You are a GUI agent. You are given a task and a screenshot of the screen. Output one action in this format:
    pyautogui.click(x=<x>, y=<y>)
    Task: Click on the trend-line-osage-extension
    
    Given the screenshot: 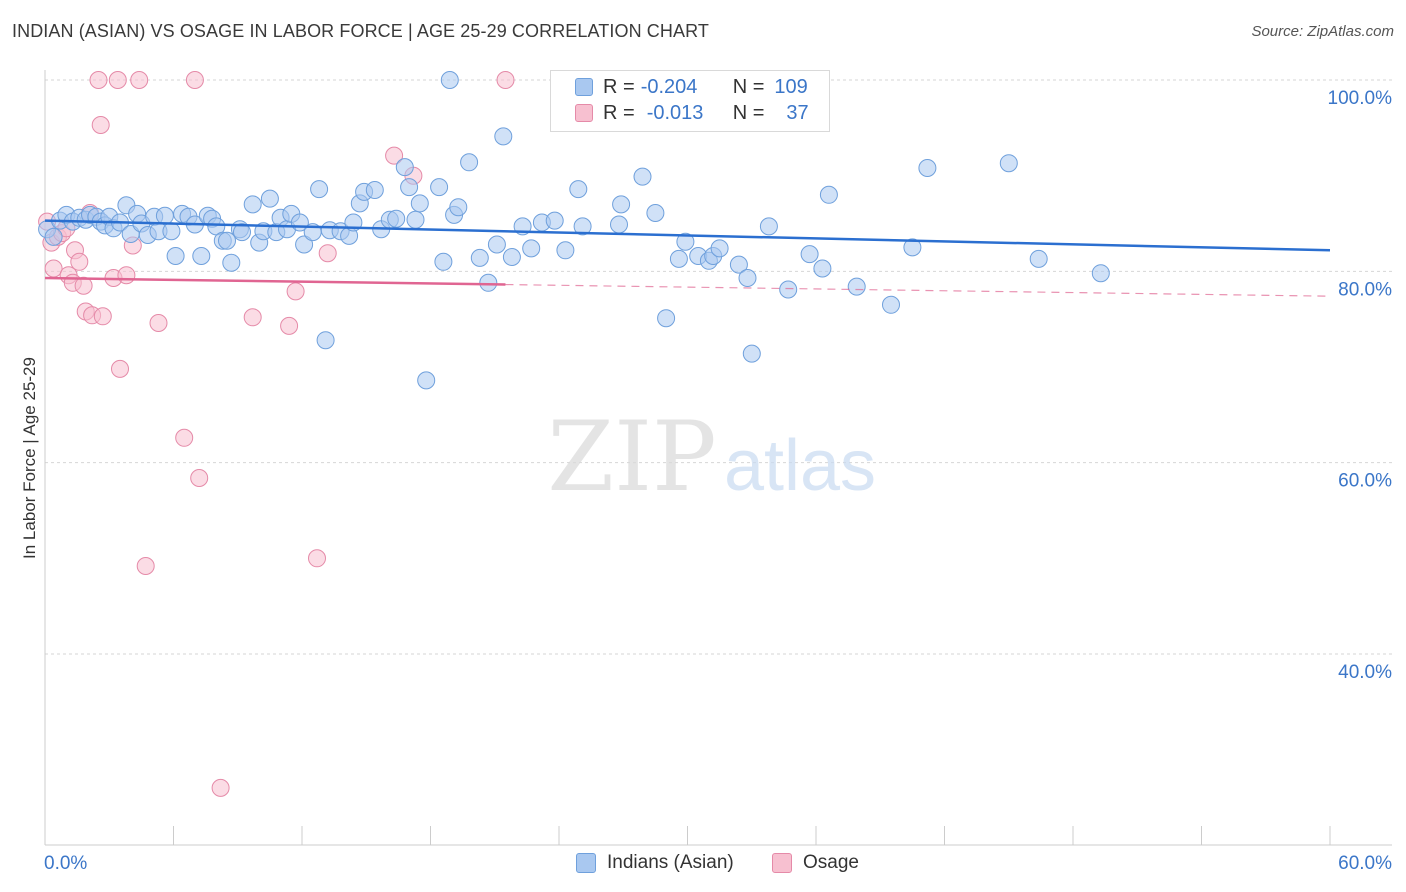 What is the action you would take?
    pyautogui.click(x=918, y=290)
    